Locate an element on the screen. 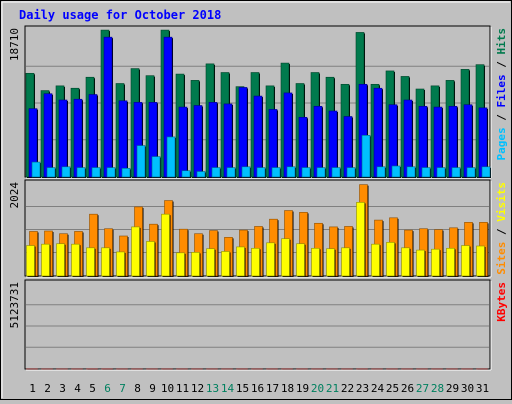 The image size is (512, 404). day-label: 16 is located at coordinates (257, 388).